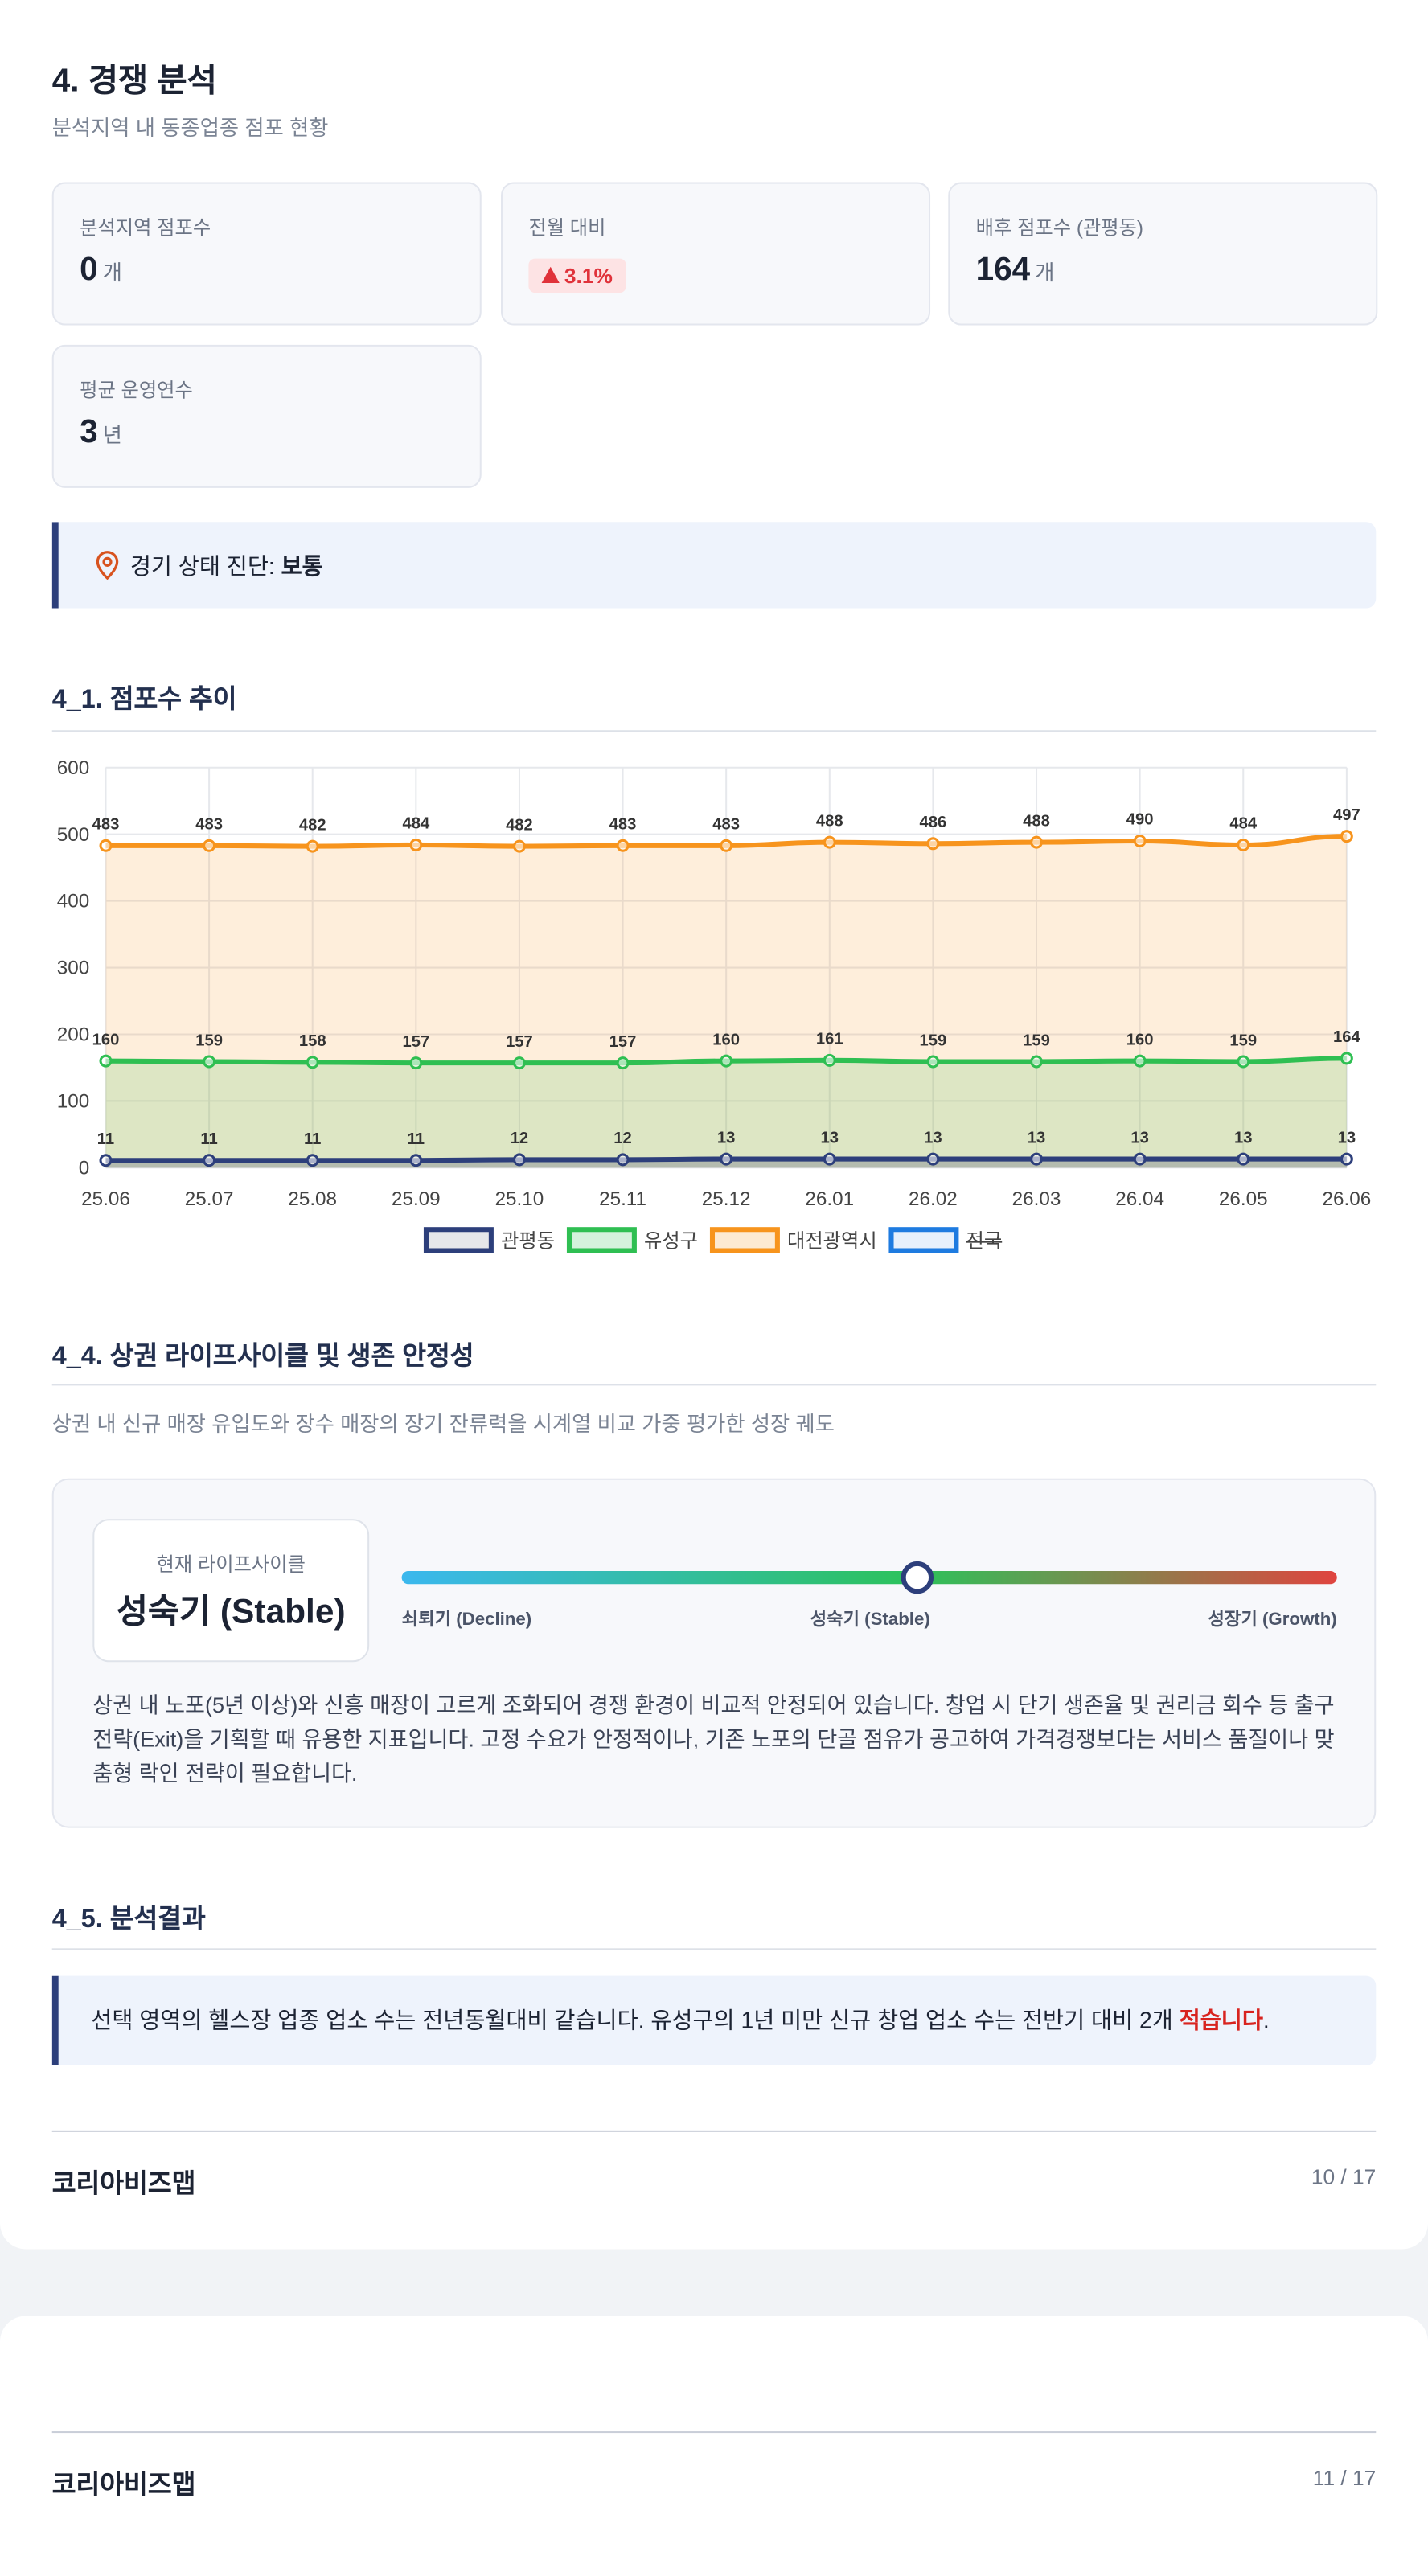 The height and width of the screenshot is (2576, 1428). I want to click on legend-label: 전국, so click(985, 1241).